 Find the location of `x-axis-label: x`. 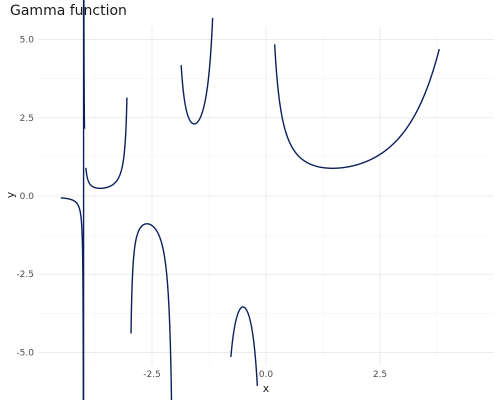

x-axis-label: x is located at coordinates (266, 388).